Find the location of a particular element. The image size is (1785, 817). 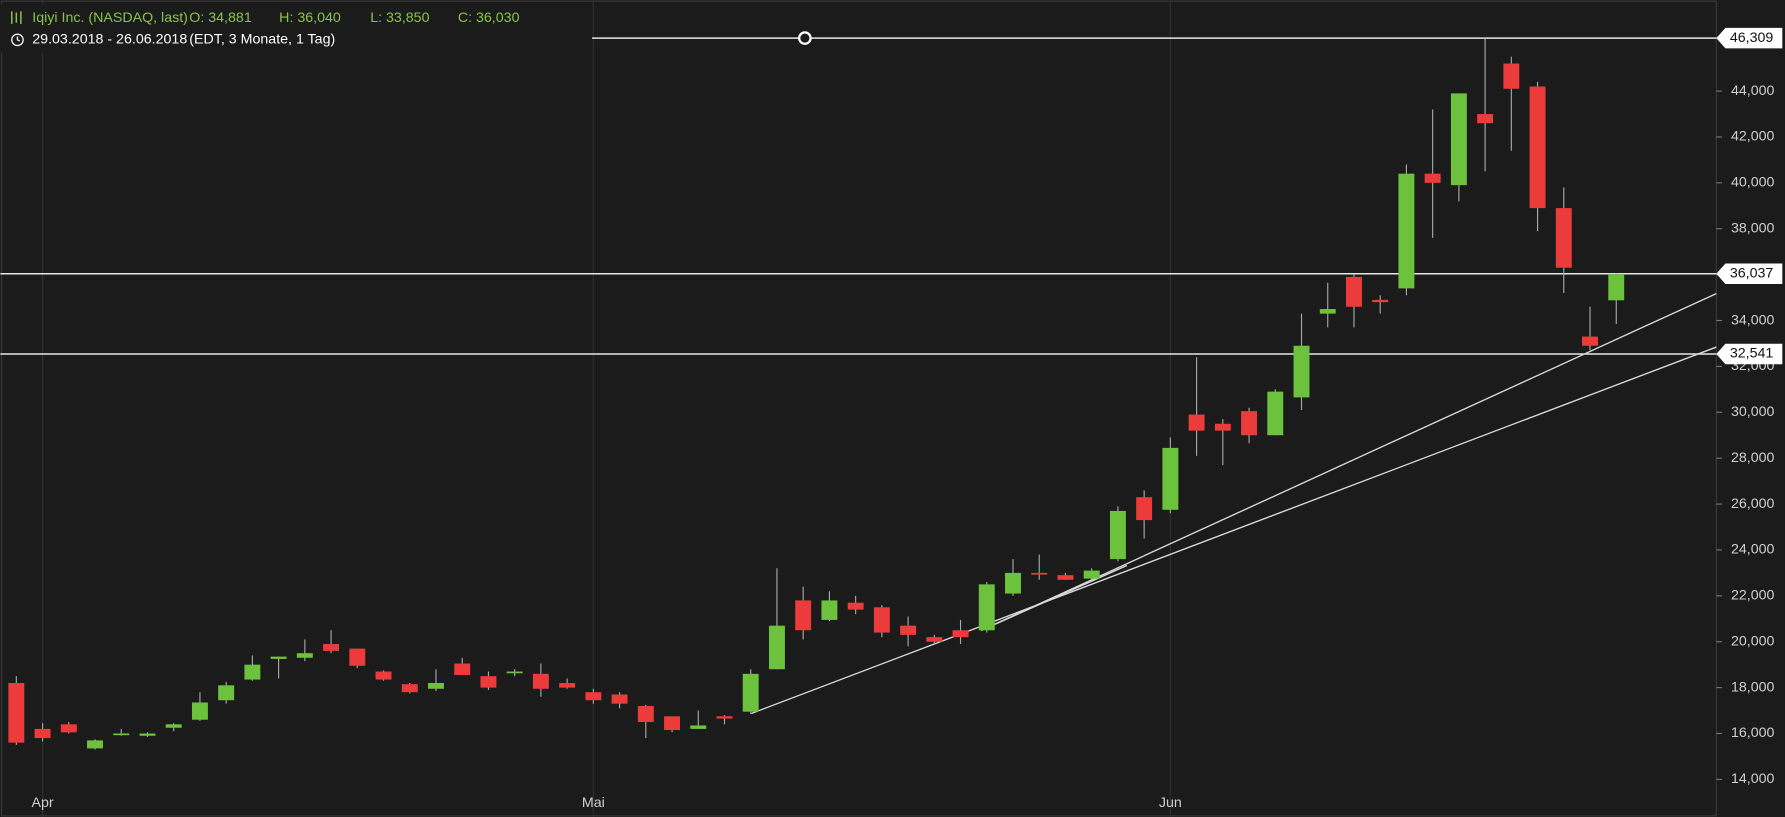

ohlc-summary: H: 36,040 is located at coordinates (310, 18).